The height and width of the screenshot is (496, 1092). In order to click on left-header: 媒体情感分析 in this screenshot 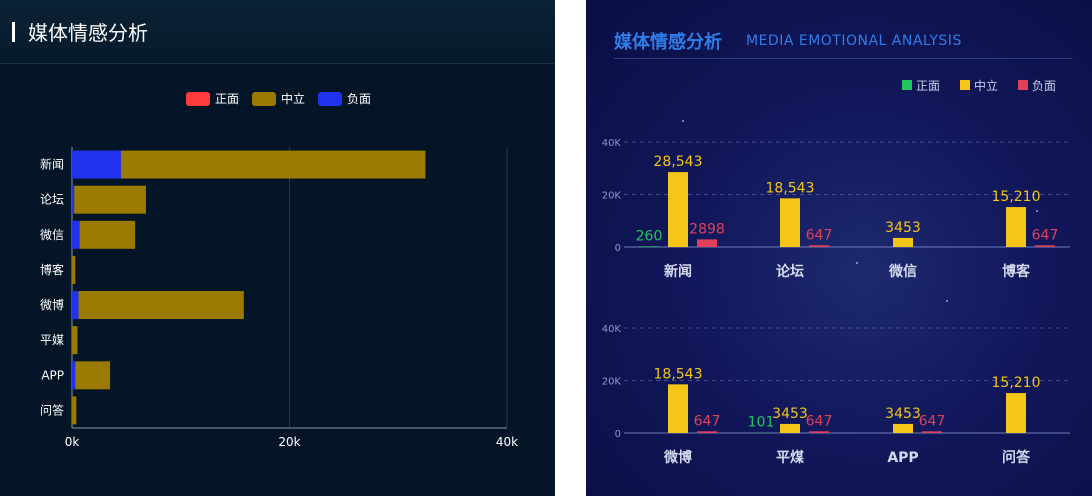, I will do `click(277, 32)`.